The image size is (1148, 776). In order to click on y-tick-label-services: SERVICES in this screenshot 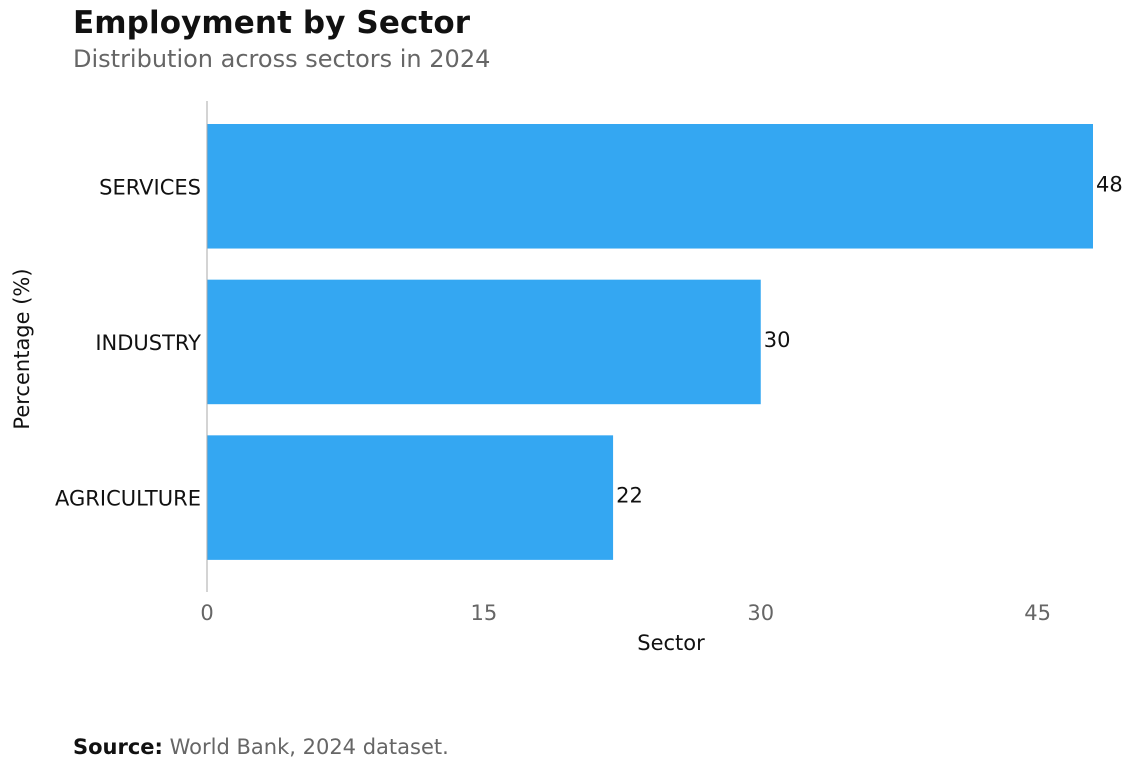, I will do `click(150, 187)`.